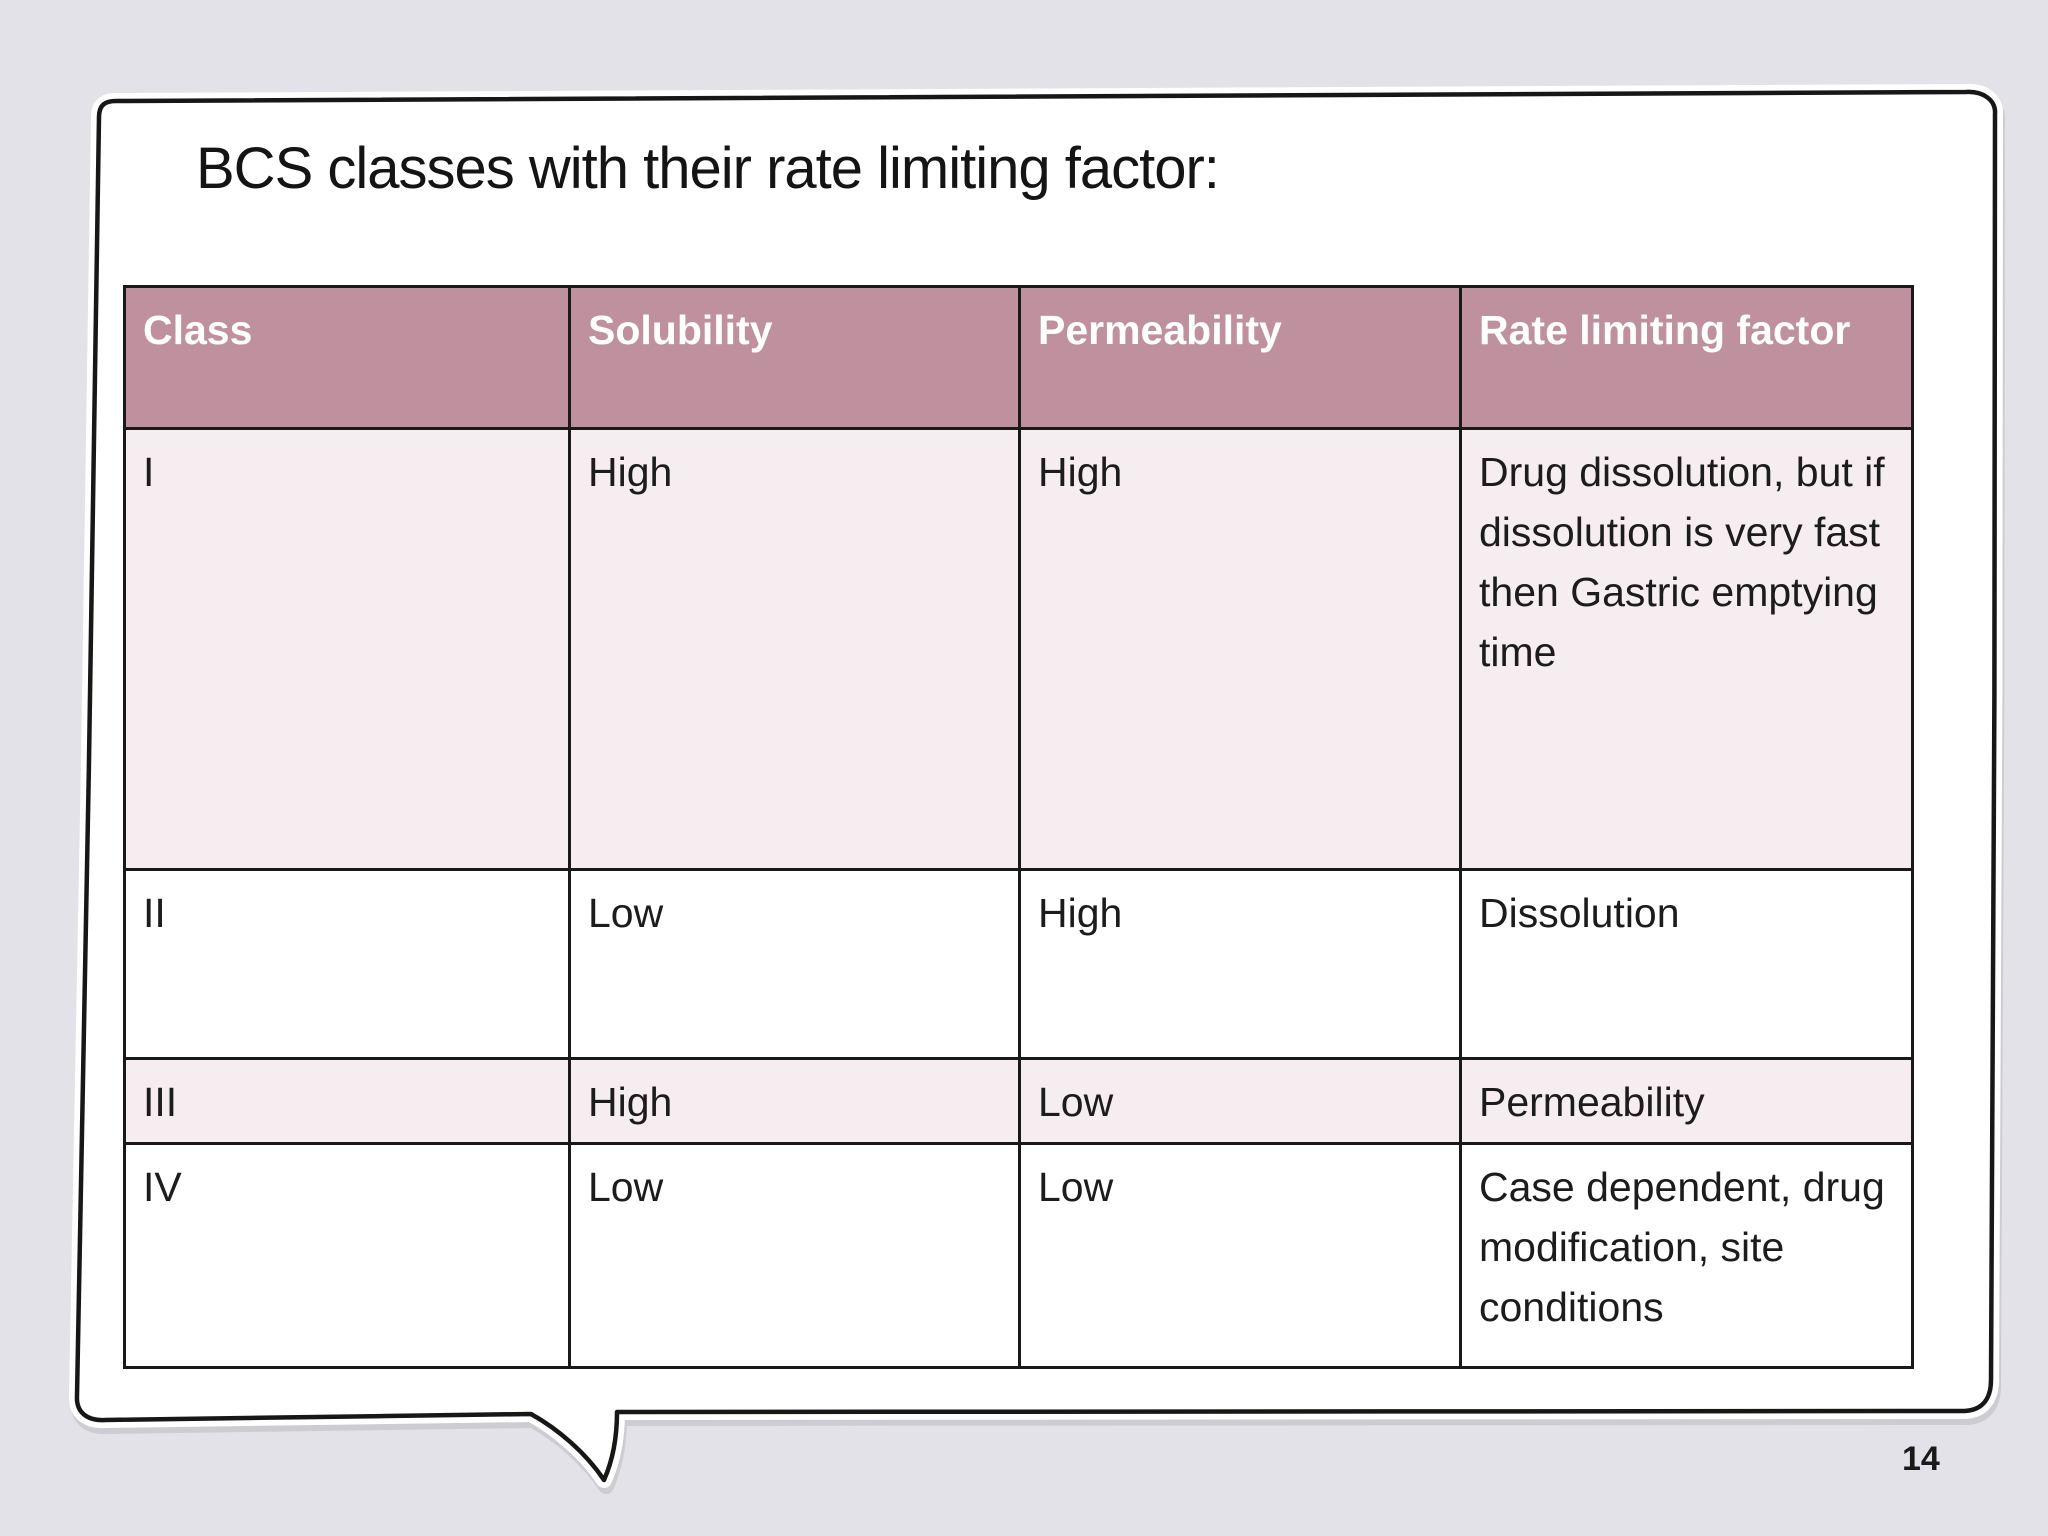 The height and width of the screenshot is (1536, 2048). What do you see at coordinates (1686, 964) in the screenshot?
I see `cell-rate-limiting-factor: Dissolution` at bounding box center [1686, 964].